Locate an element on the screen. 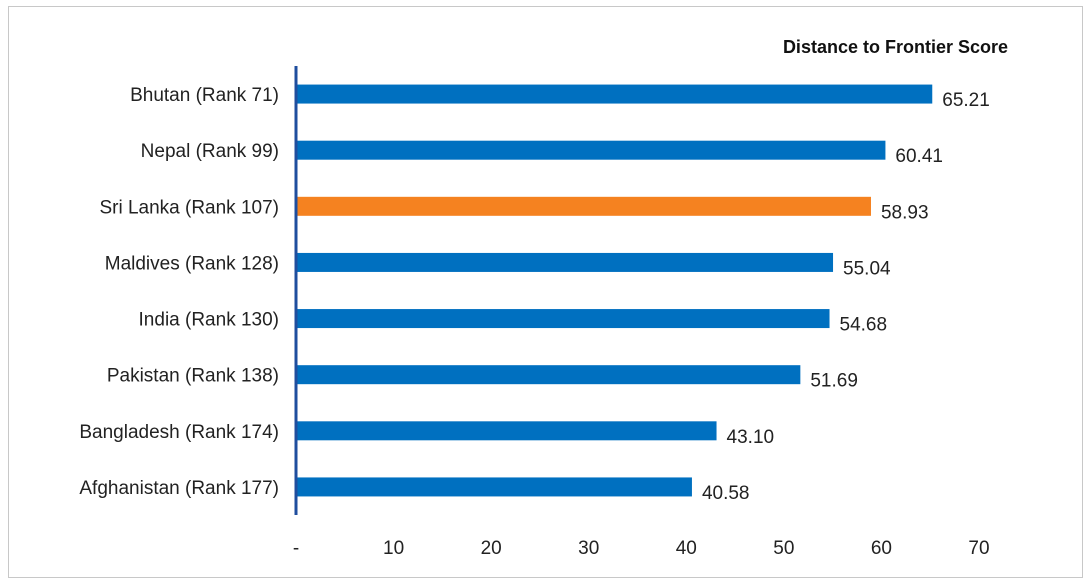  value-label-4: 54.68 is located at coordinates (864, 325).